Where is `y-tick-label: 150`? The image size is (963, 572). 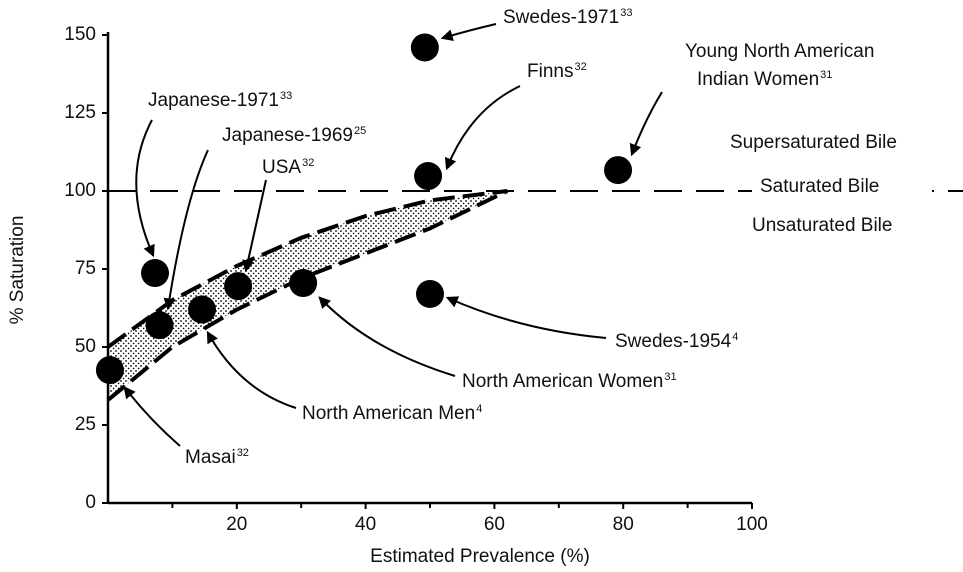 y-tick-label: 150 is located at coordinates (80, 34).